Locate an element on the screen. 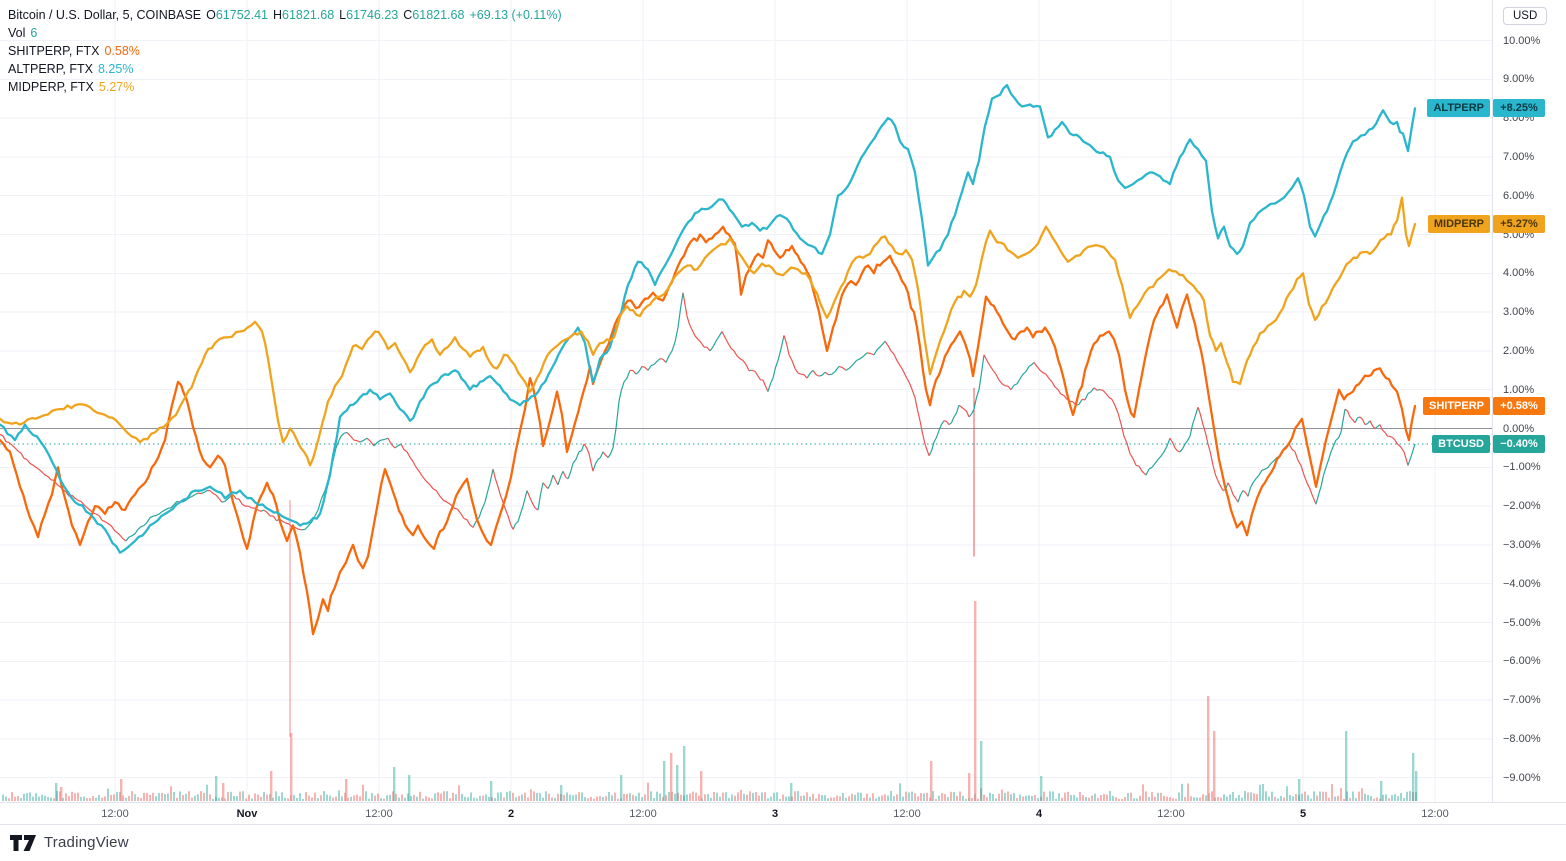 This screenshot has height=861, width=1566. y-axis-label: 0.00% is located at coordinates (1519, 428).